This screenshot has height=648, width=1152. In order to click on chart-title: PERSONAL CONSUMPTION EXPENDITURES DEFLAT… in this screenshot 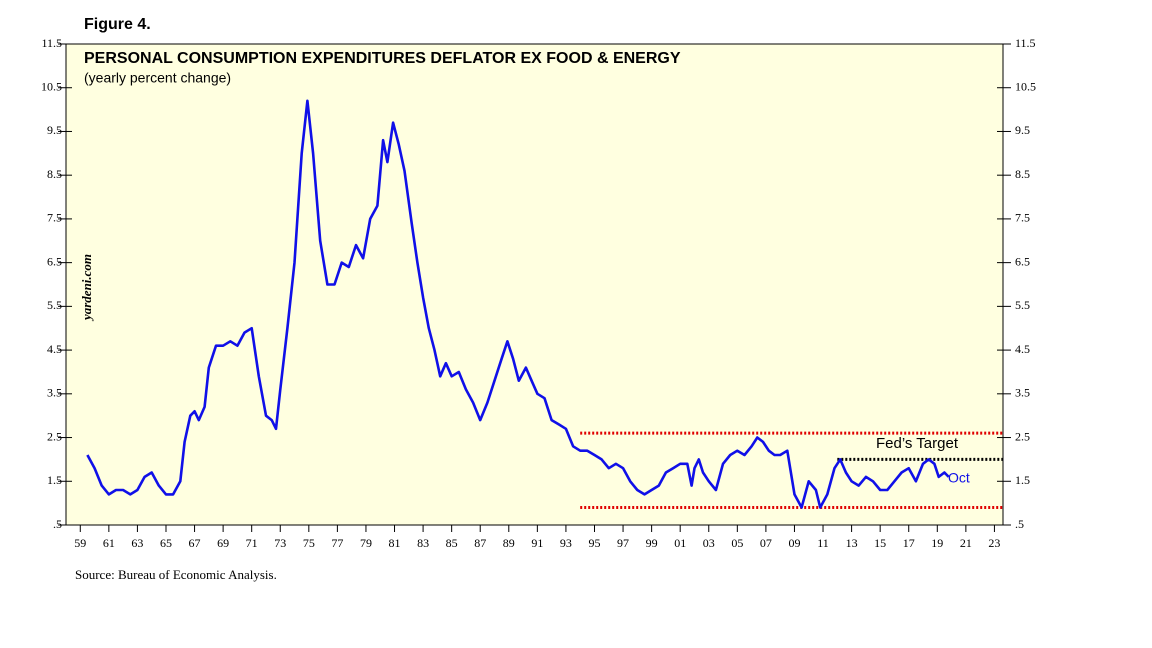, I will do `click(382, 58)`.